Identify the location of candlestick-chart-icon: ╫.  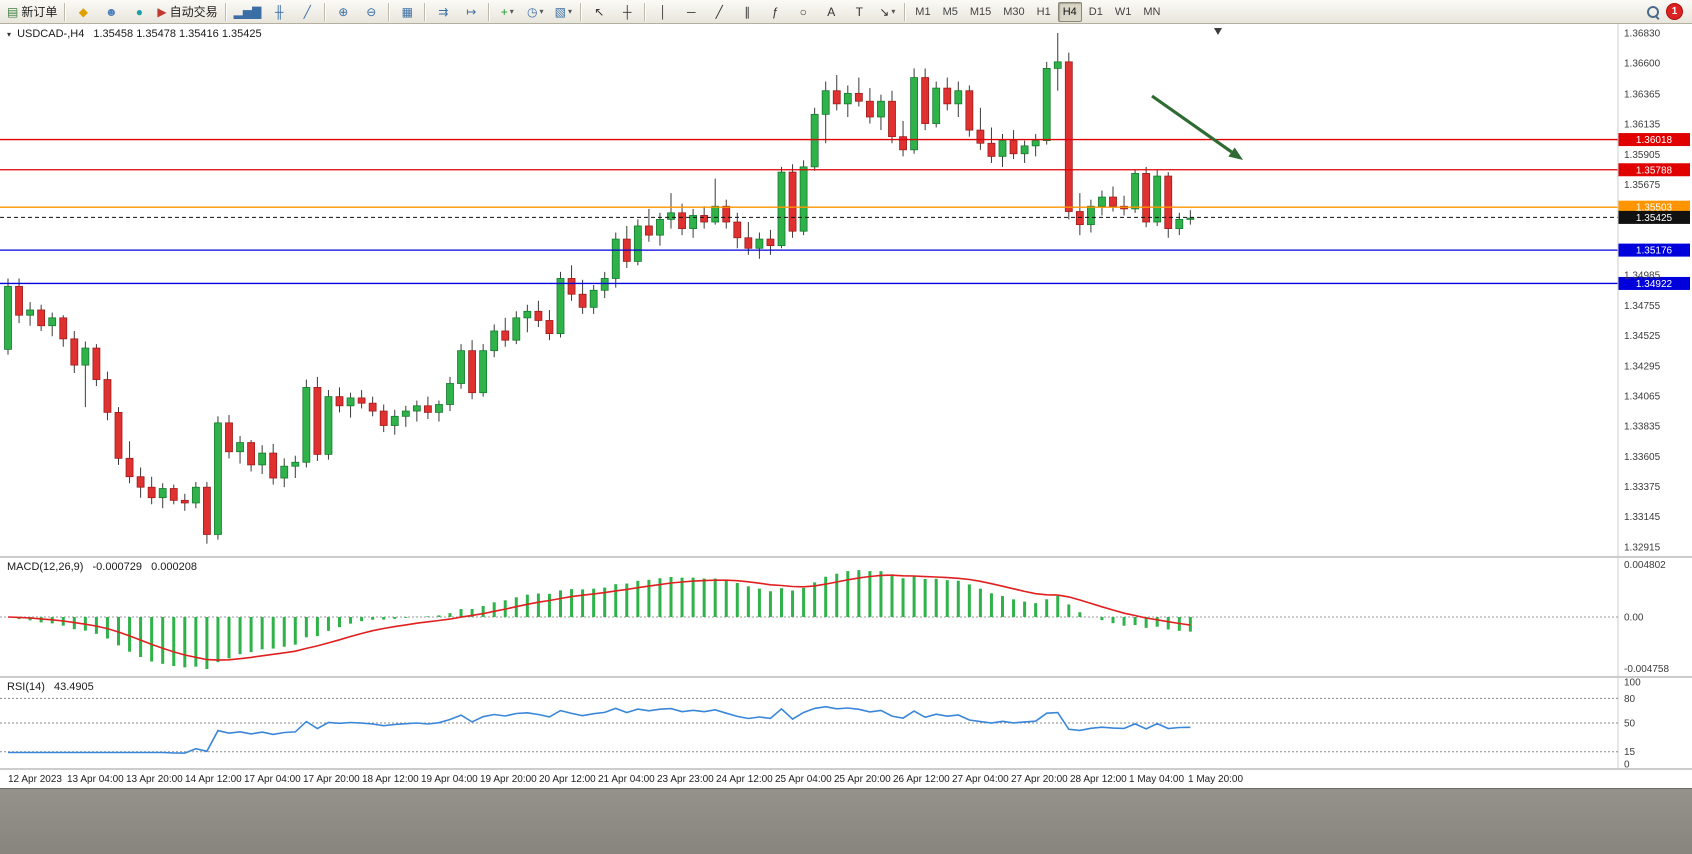
(279, 11).